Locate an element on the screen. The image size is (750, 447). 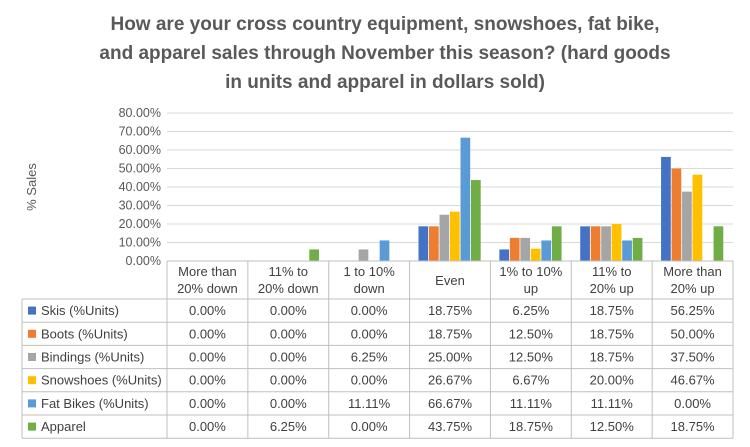
y-tick-label: 50.00% is located at coordinates (140, 169).